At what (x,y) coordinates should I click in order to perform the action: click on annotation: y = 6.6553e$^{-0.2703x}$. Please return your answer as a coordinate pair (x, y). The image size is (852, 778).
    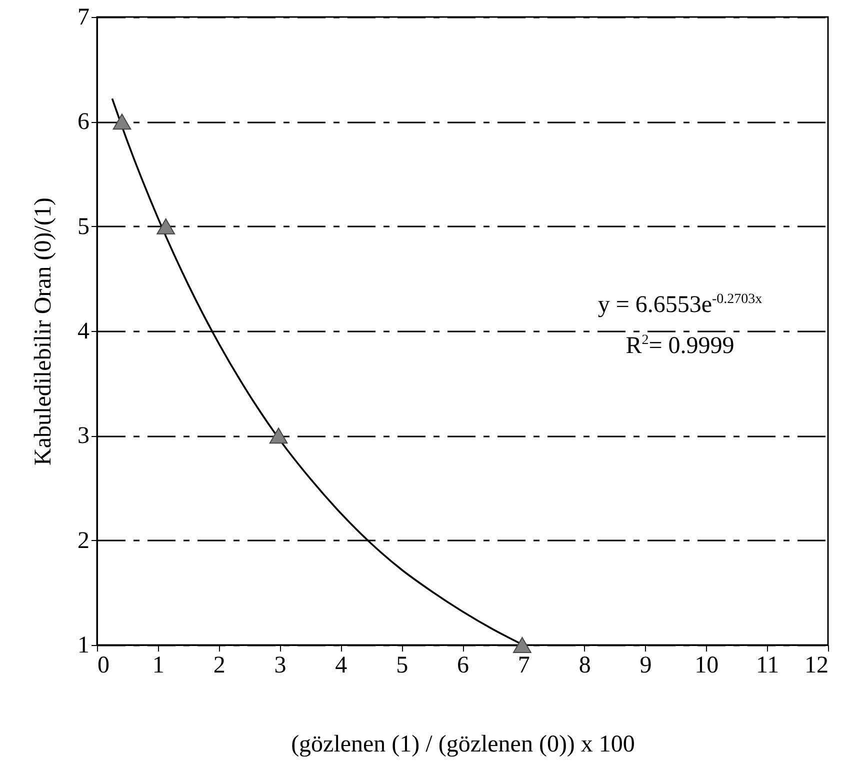
    Looking at the image, I should click on (680, 305).